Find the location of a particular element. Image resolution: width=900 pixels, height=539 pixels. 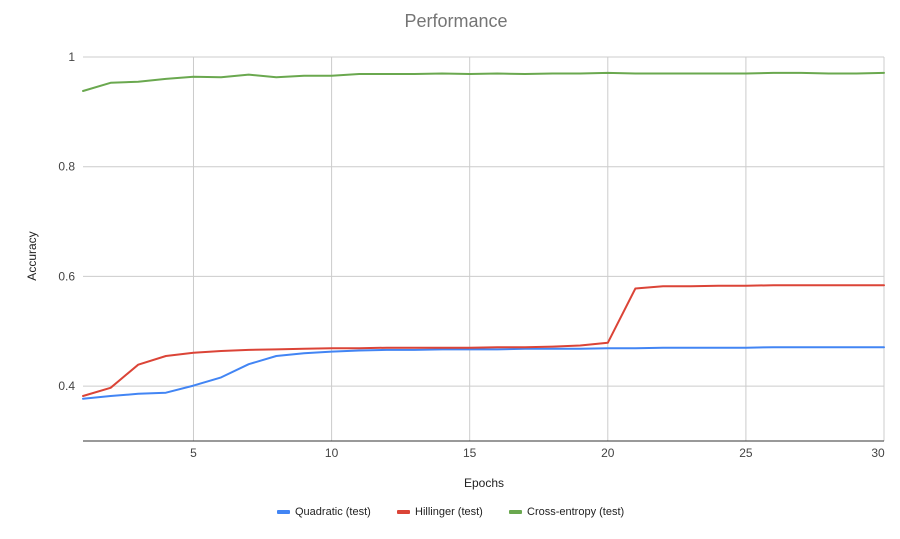

legend-label: Quadratic (test) is located at coordinates (333, 512).